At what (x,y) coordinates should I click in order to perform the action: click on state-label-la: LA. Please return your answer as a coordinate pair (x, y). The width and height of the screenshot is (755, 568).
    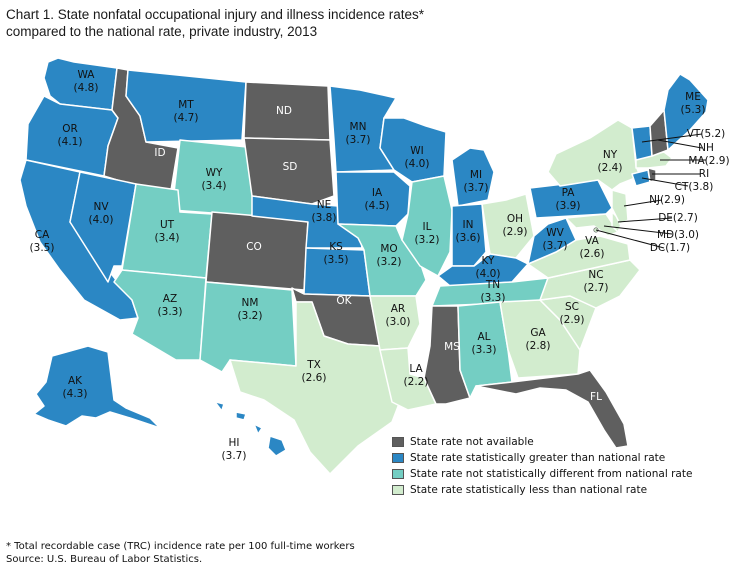
    Looking at the image, I should click on (416, 369).